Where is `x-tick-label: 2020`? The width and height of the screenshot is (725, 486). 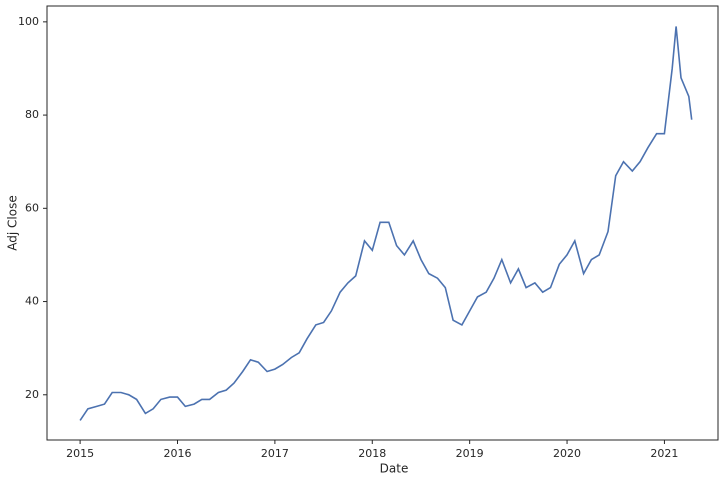
x-tick-label: 2020 is located at coordinates (567, 453).